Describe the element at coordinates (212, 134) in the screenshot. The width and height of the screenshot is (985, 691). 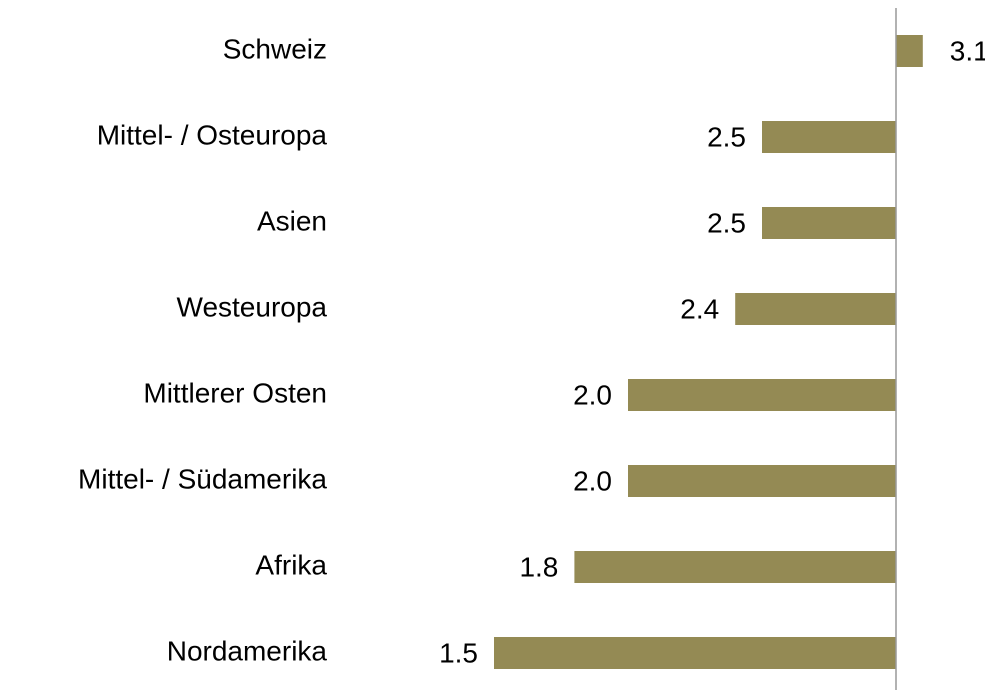
I see `category-label: Mittel- / Osteuropa` at that location.